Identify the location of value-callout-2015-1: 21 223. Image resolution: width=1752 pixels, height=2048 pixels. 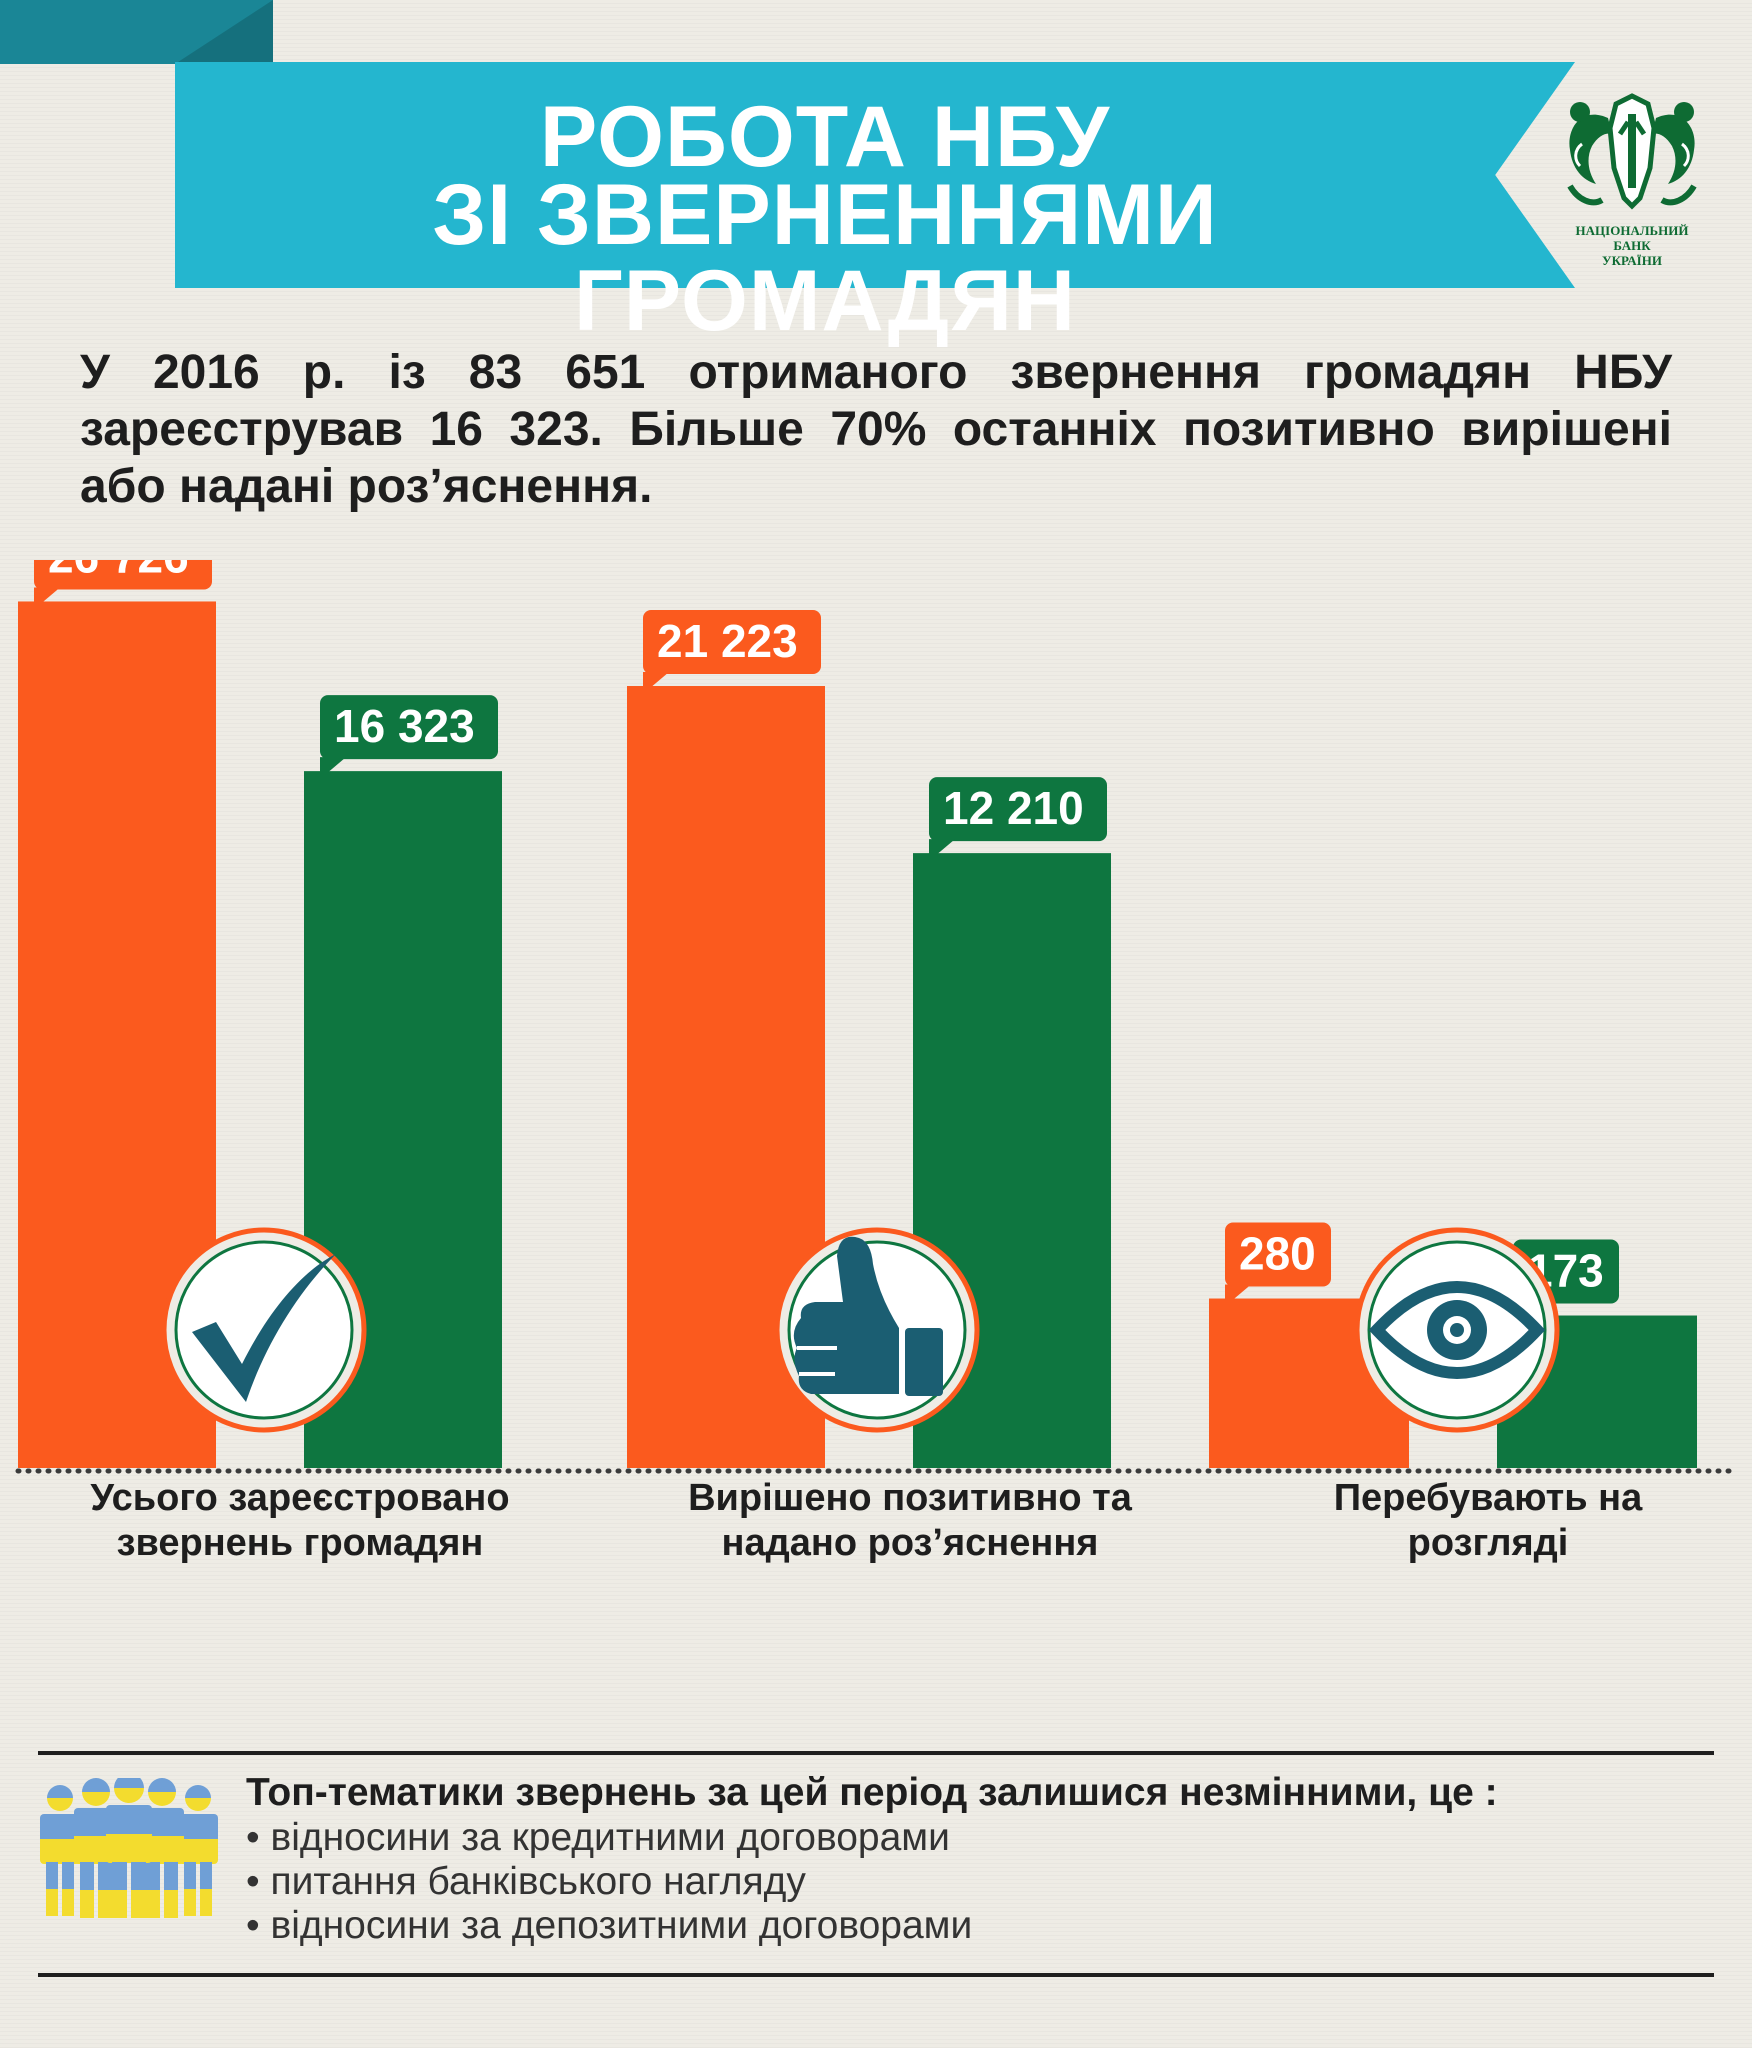
(732, 652).